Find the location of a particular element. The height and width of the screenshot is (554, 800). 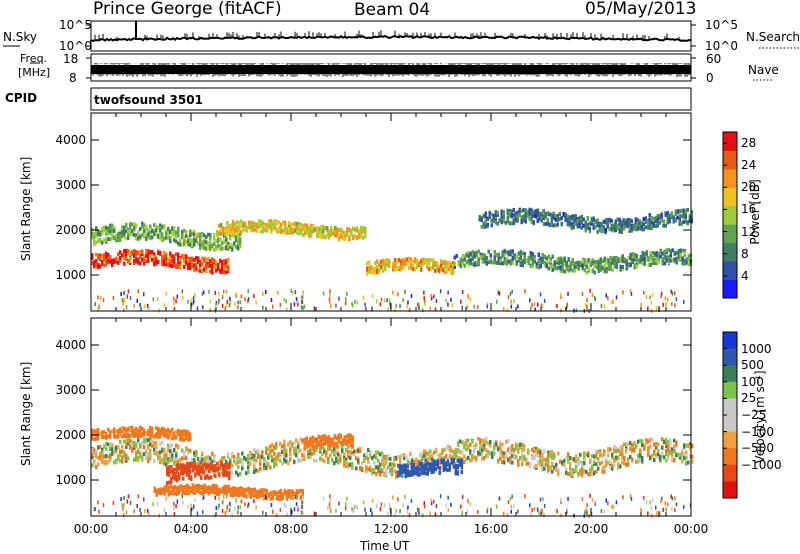

ytick-label-1-1: 2000 is located at coordinates (70, 435).